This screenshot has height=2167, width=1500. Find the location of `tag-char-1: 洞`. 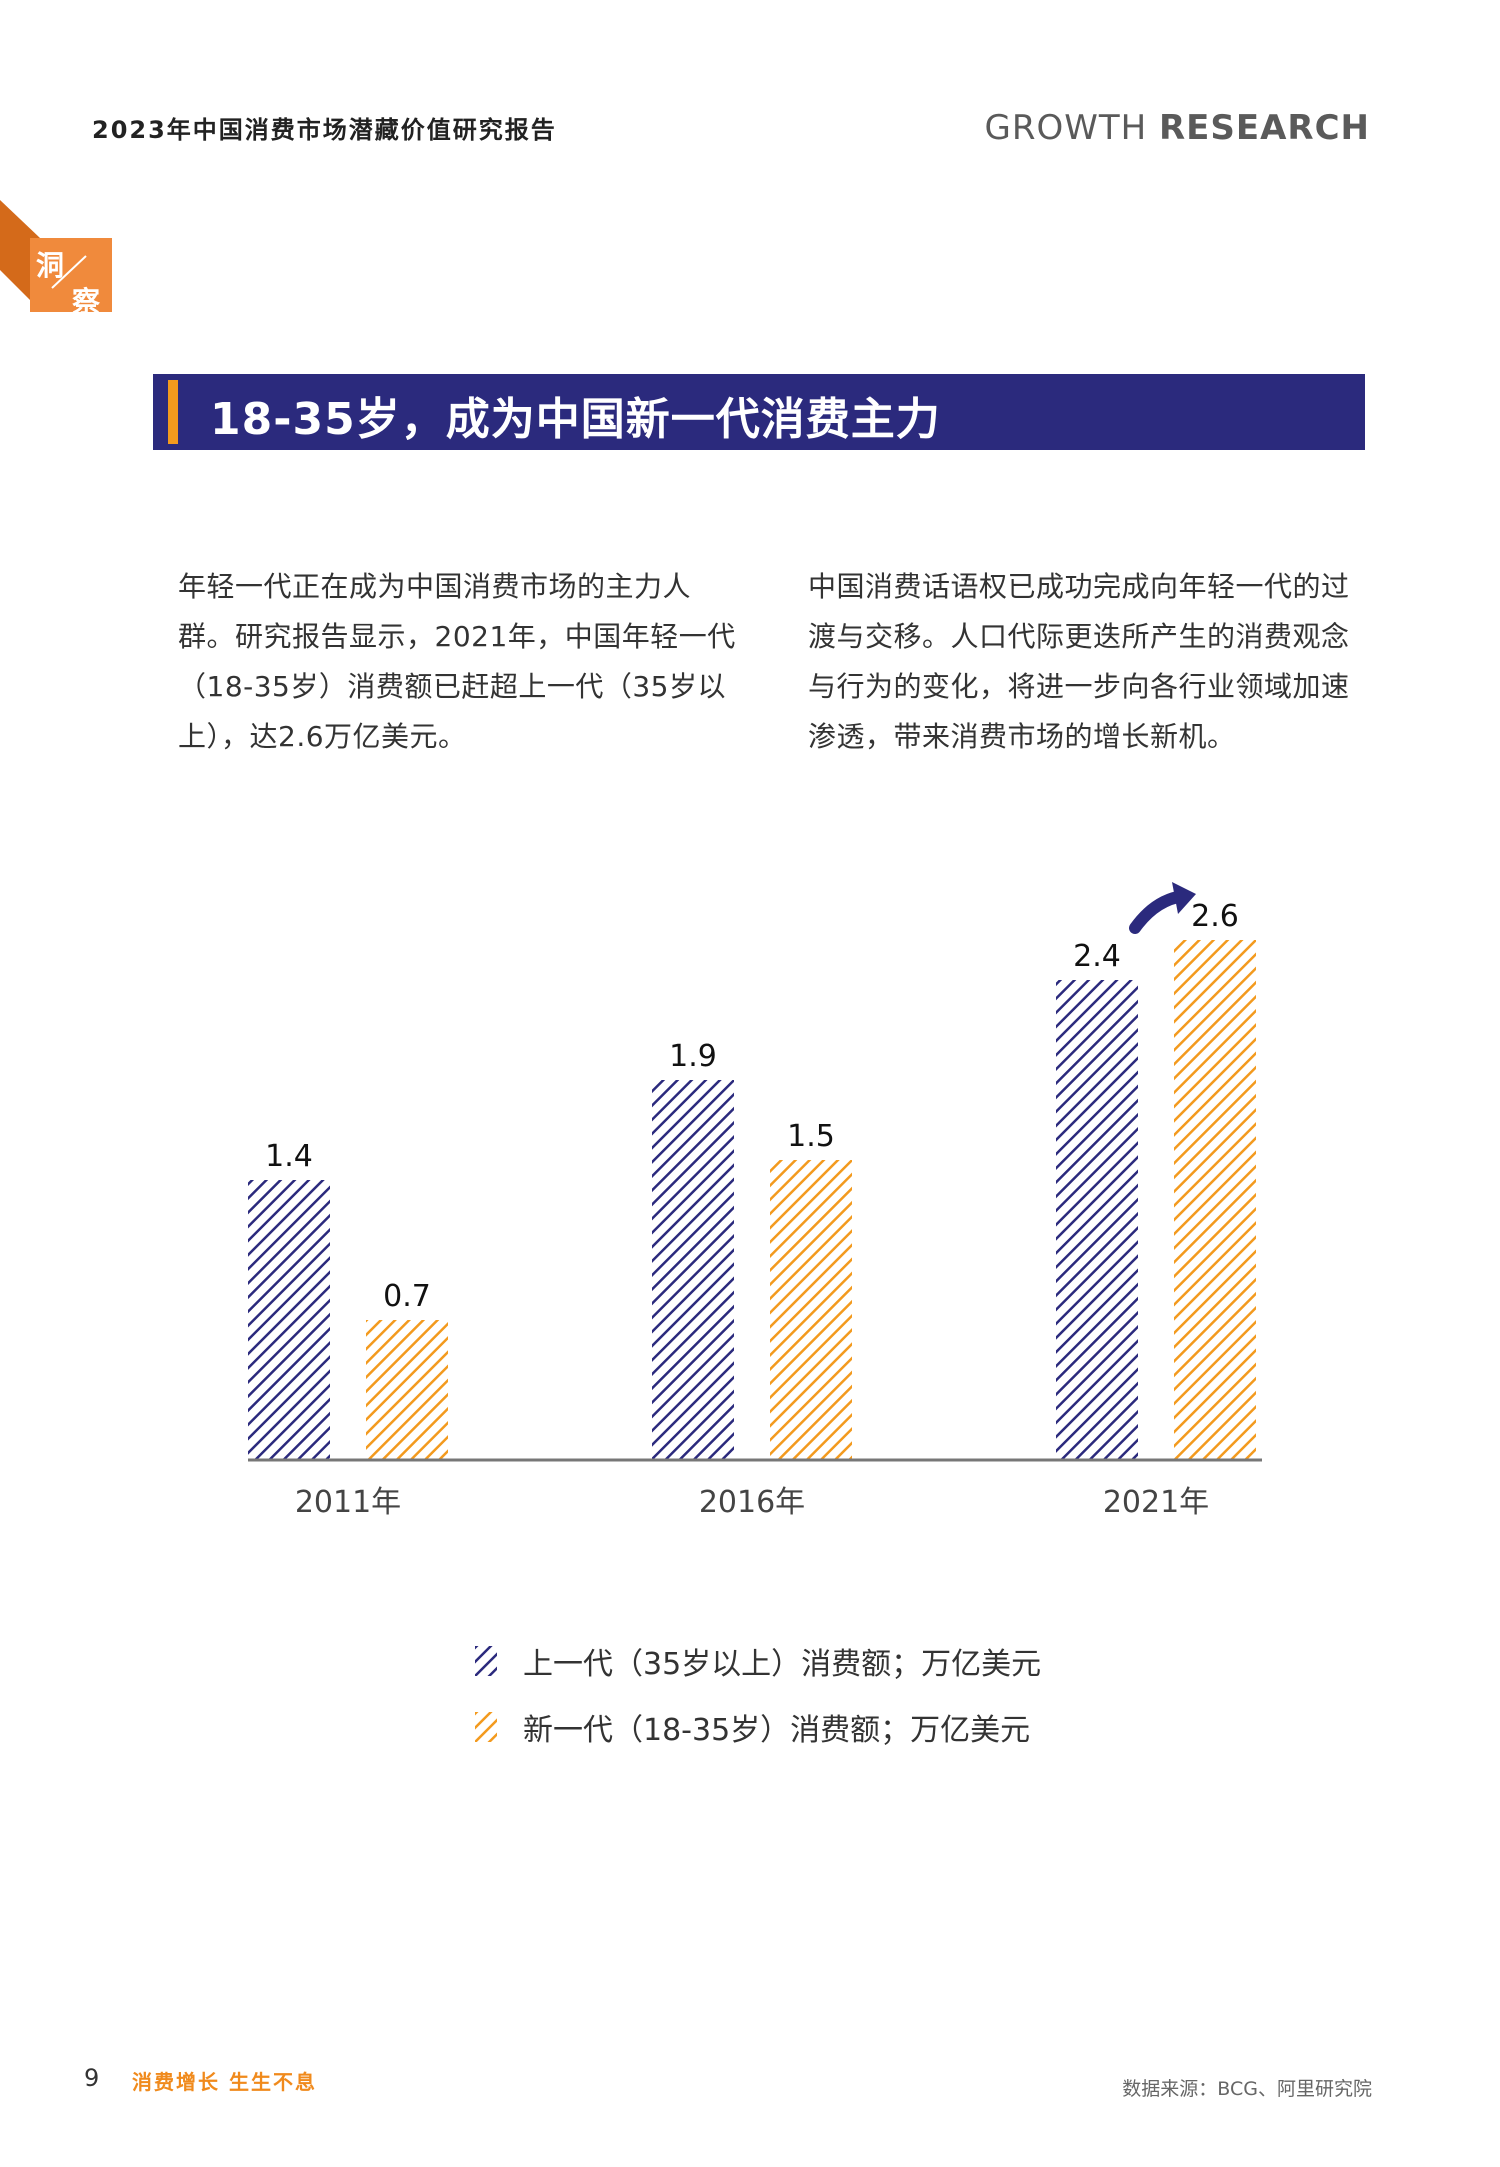

tag-char-1: 洞 is located at coordinates (50, 265).